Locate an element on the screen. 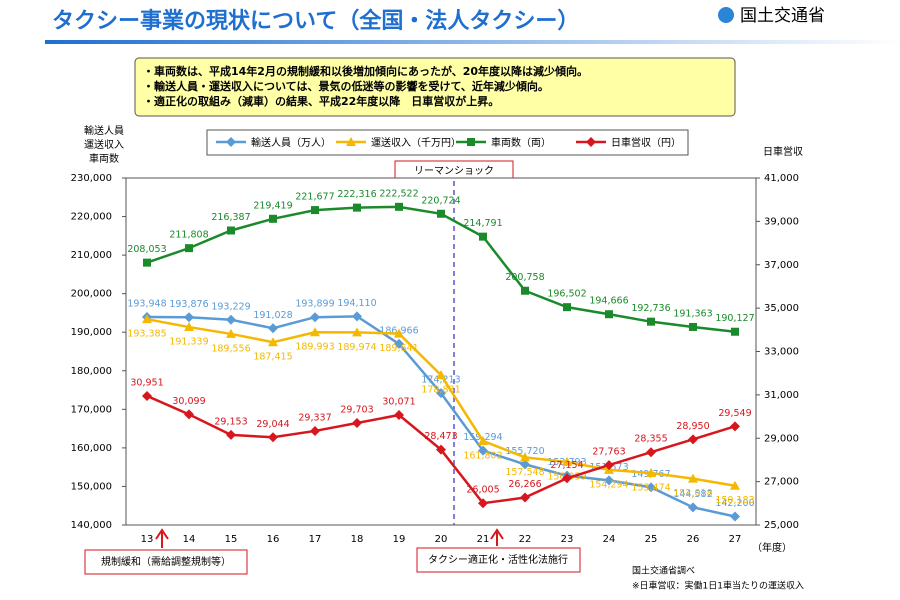 The image size is (900, 600). x-tick-label: 18 is located at coordinates (357, 539).